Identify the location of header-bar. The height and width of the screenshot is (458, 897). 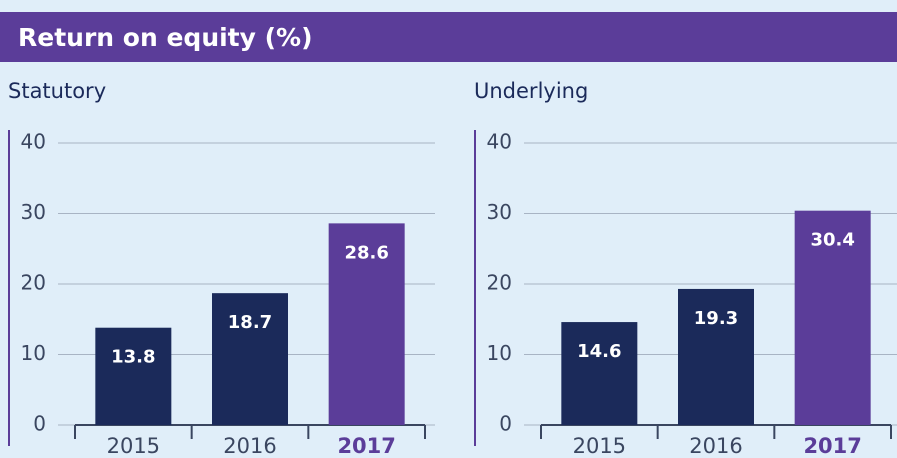
(448, 37).